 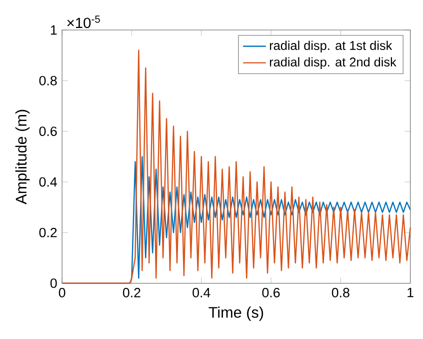 I want to click on x-tick-label: 1, so click(x=411, y=292).